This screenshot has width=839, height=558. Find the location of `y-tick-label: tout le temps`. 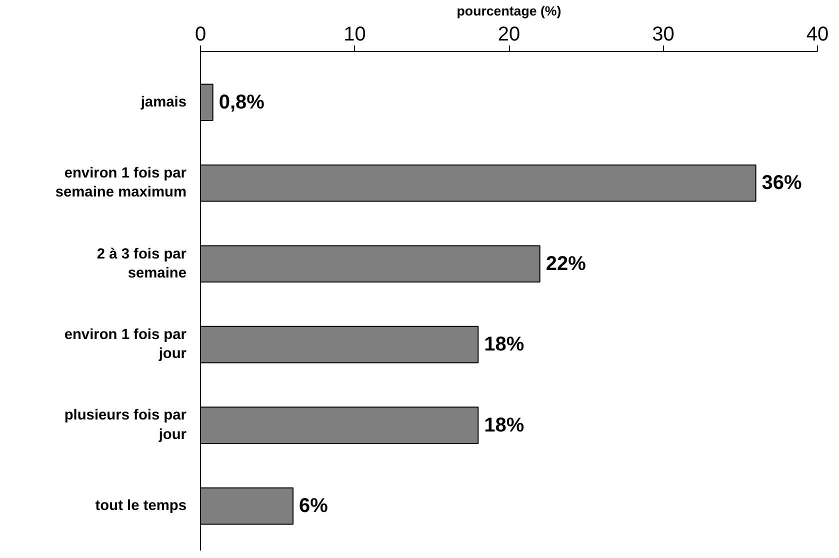

y-tick-label: tout le temps is located at coordinates (140, 506).